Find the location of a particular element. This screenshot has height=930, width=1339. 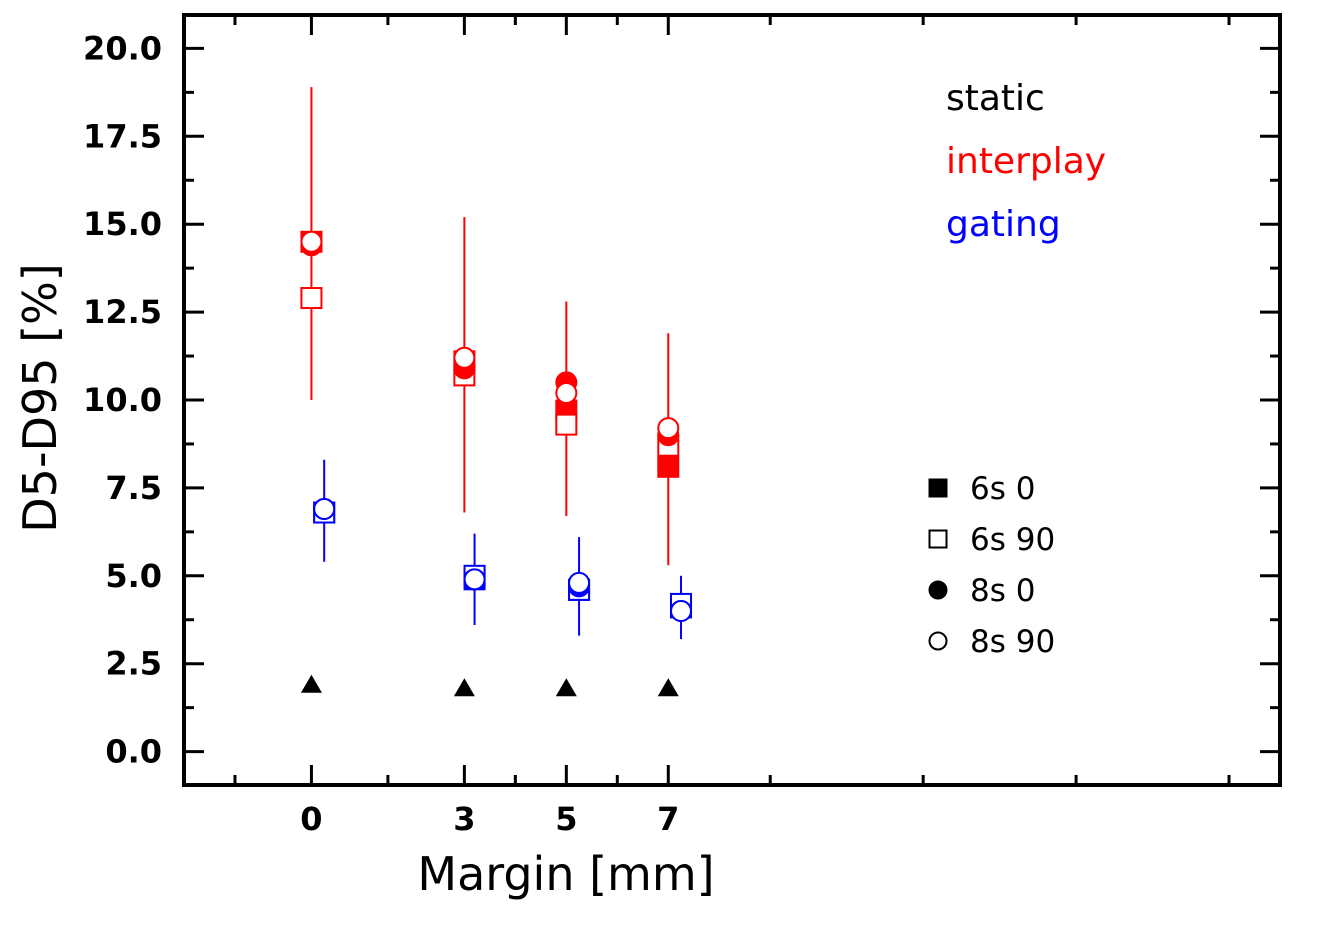

color-legend-interplay: interplay is located at coordinates (1026, 161).